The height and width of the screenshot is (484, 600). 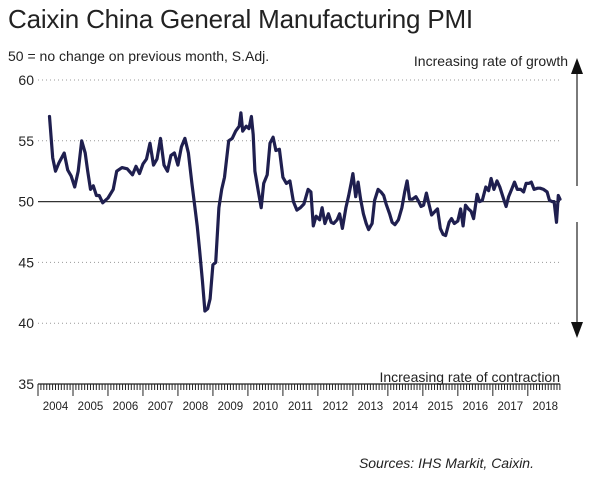 I want to click on x-tick-label: 2017, so click(x=511, y=407).